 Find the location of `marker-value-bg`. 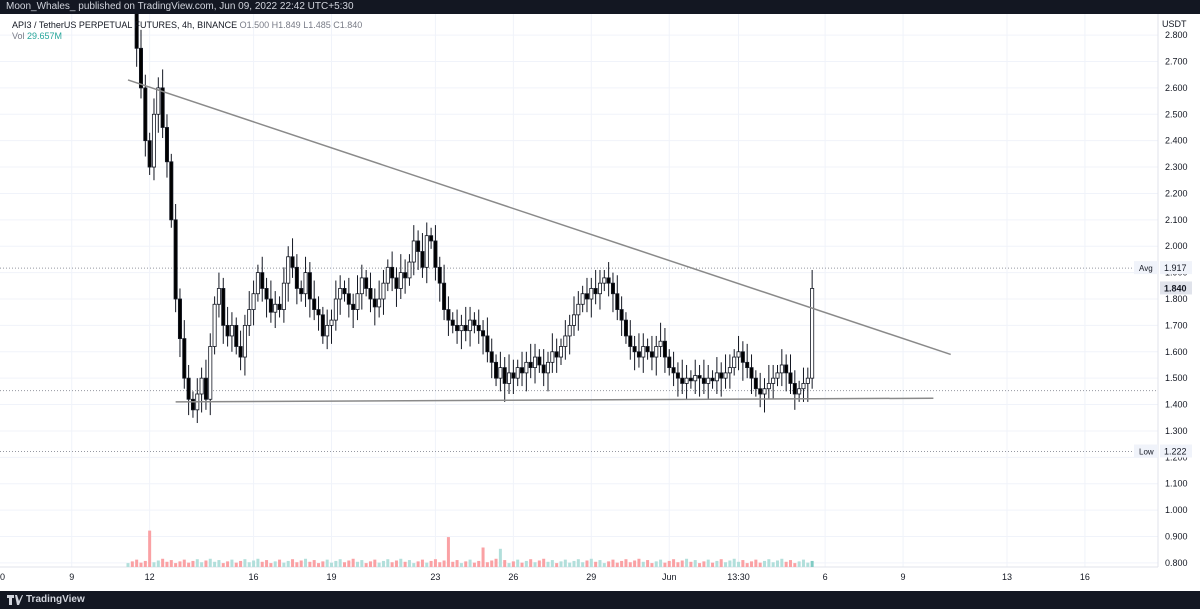

marker-value-bg is located at coordinates (1176, 451).